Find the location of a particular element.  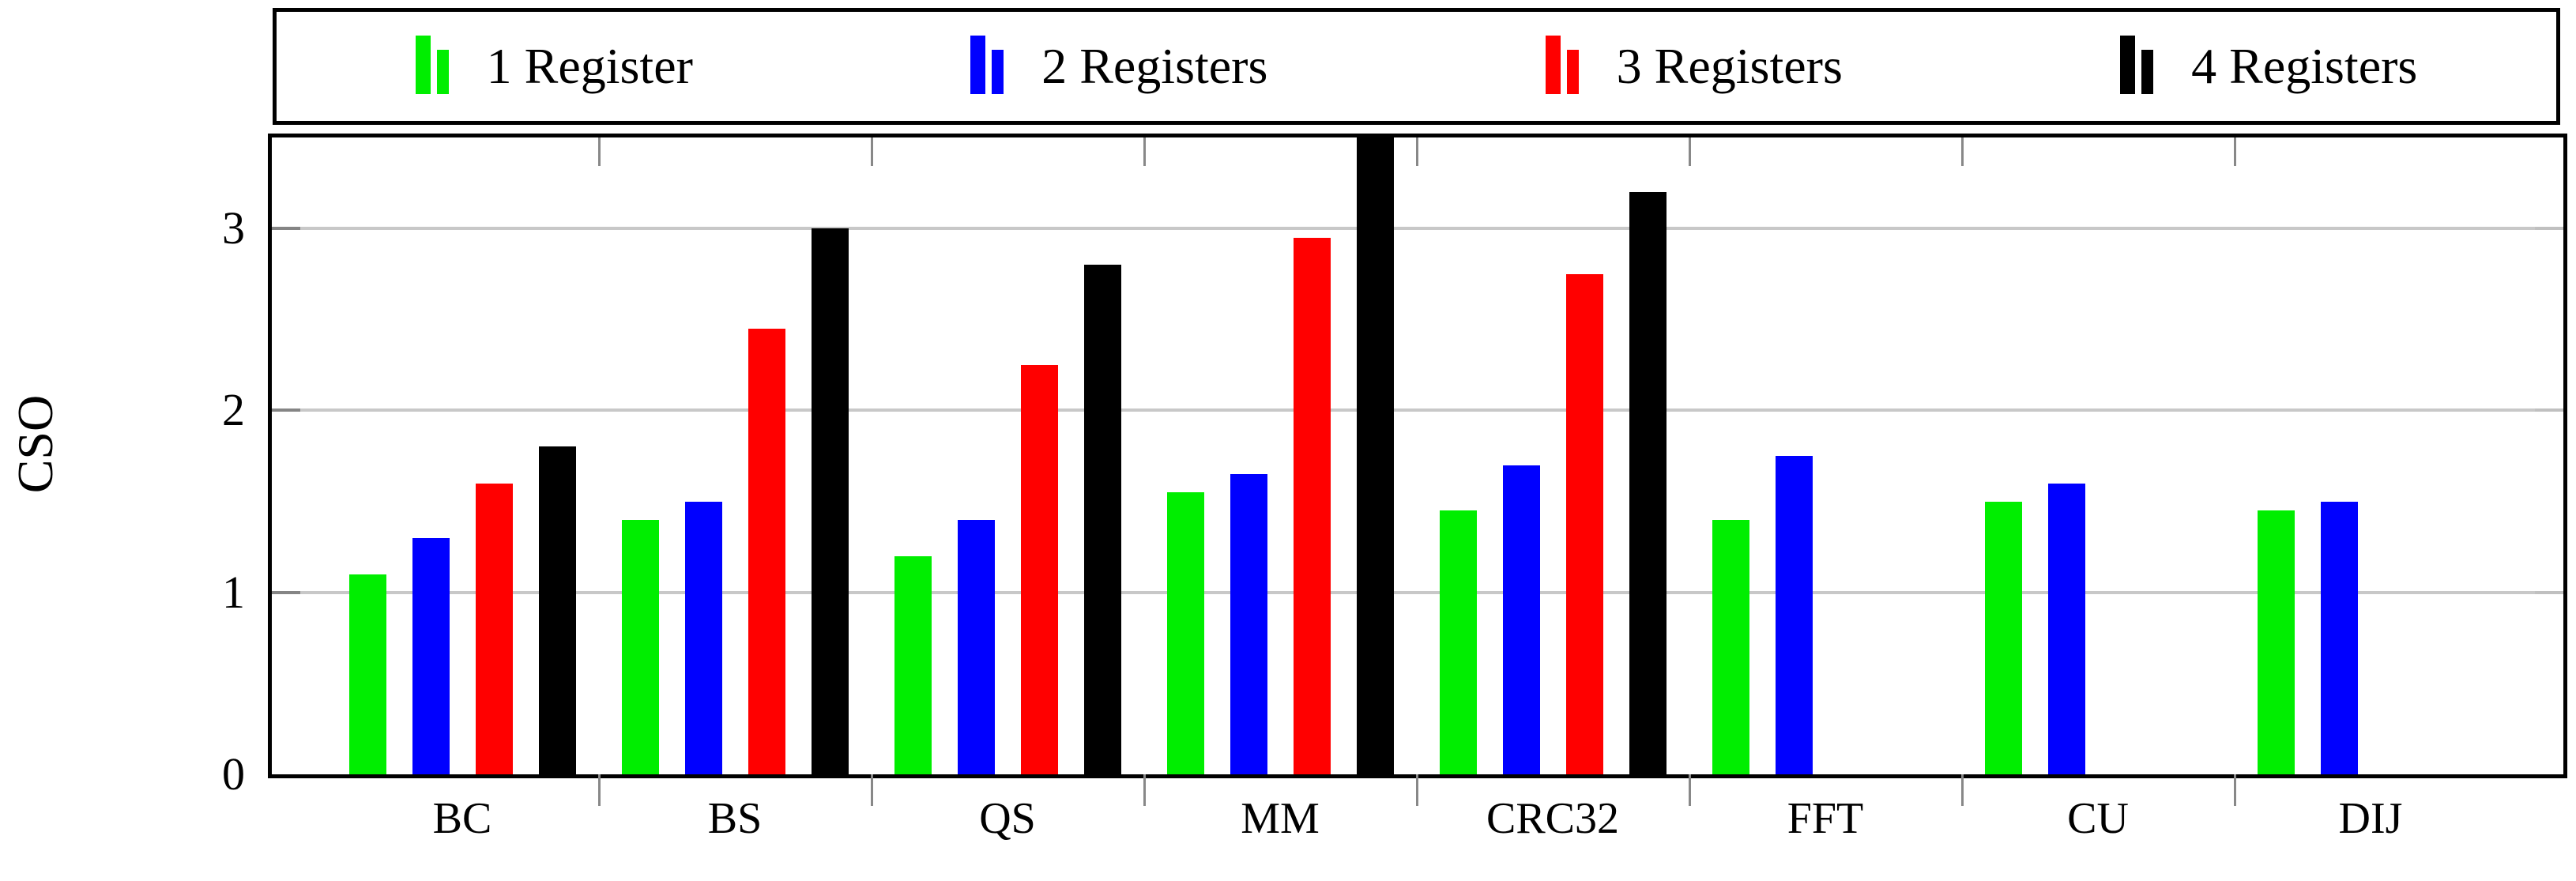

legend-entry-1: 1 Register is located at coordinates (554, 67).